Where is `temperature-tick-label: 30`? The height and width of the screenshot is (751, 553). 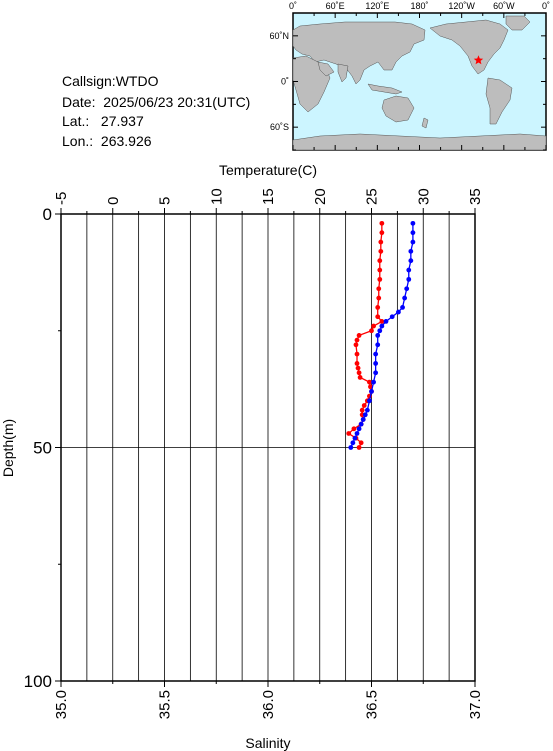
temperature-tick-label: 30 is located at coordinates (423, 196).